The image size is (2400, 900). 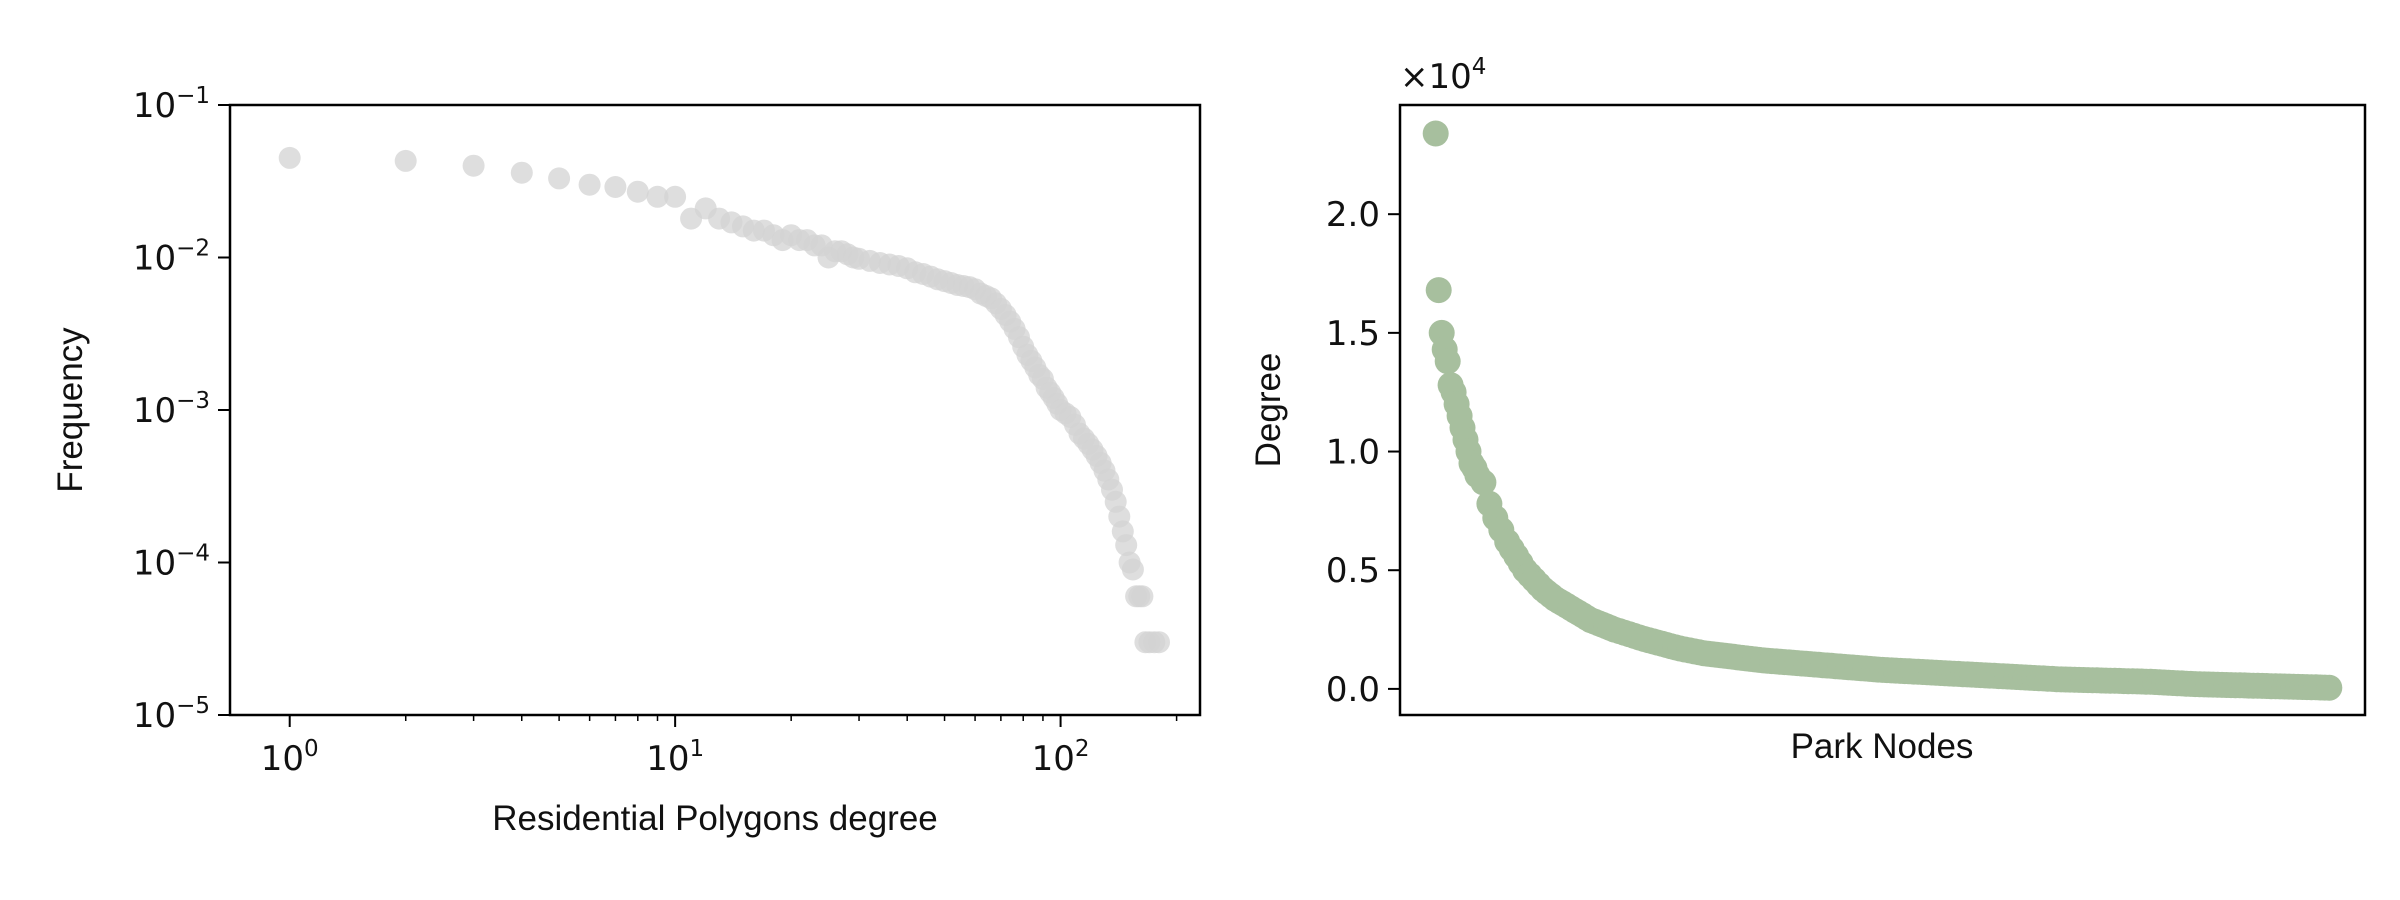 What do you see at coordinates (719, 747) in the screenshot?
I see `left-x-ticks: 10⁰ 10¹ 10²` at bounding box center [719, 747].